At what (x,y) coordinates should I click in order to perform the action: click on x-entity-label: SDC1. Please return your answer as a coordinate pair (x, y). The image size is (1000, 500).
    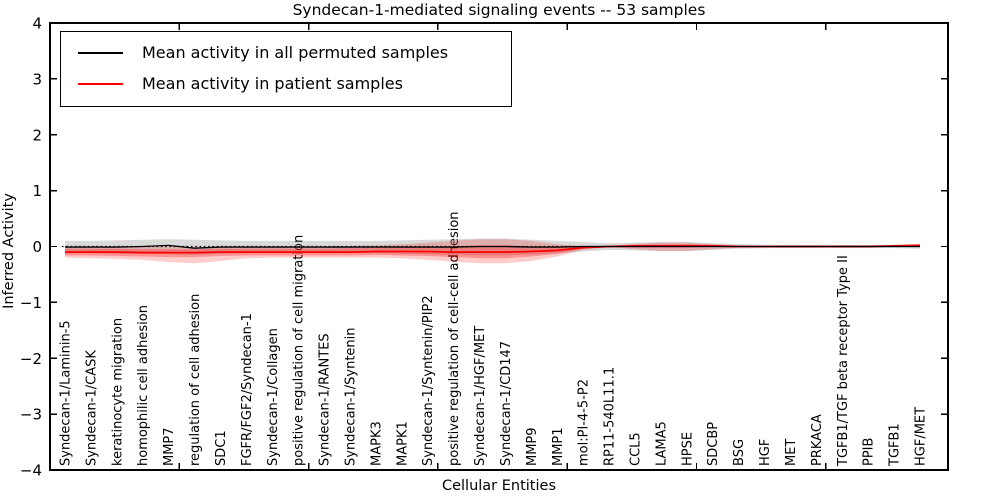
    Looking at the image, I should click on (221, 448).